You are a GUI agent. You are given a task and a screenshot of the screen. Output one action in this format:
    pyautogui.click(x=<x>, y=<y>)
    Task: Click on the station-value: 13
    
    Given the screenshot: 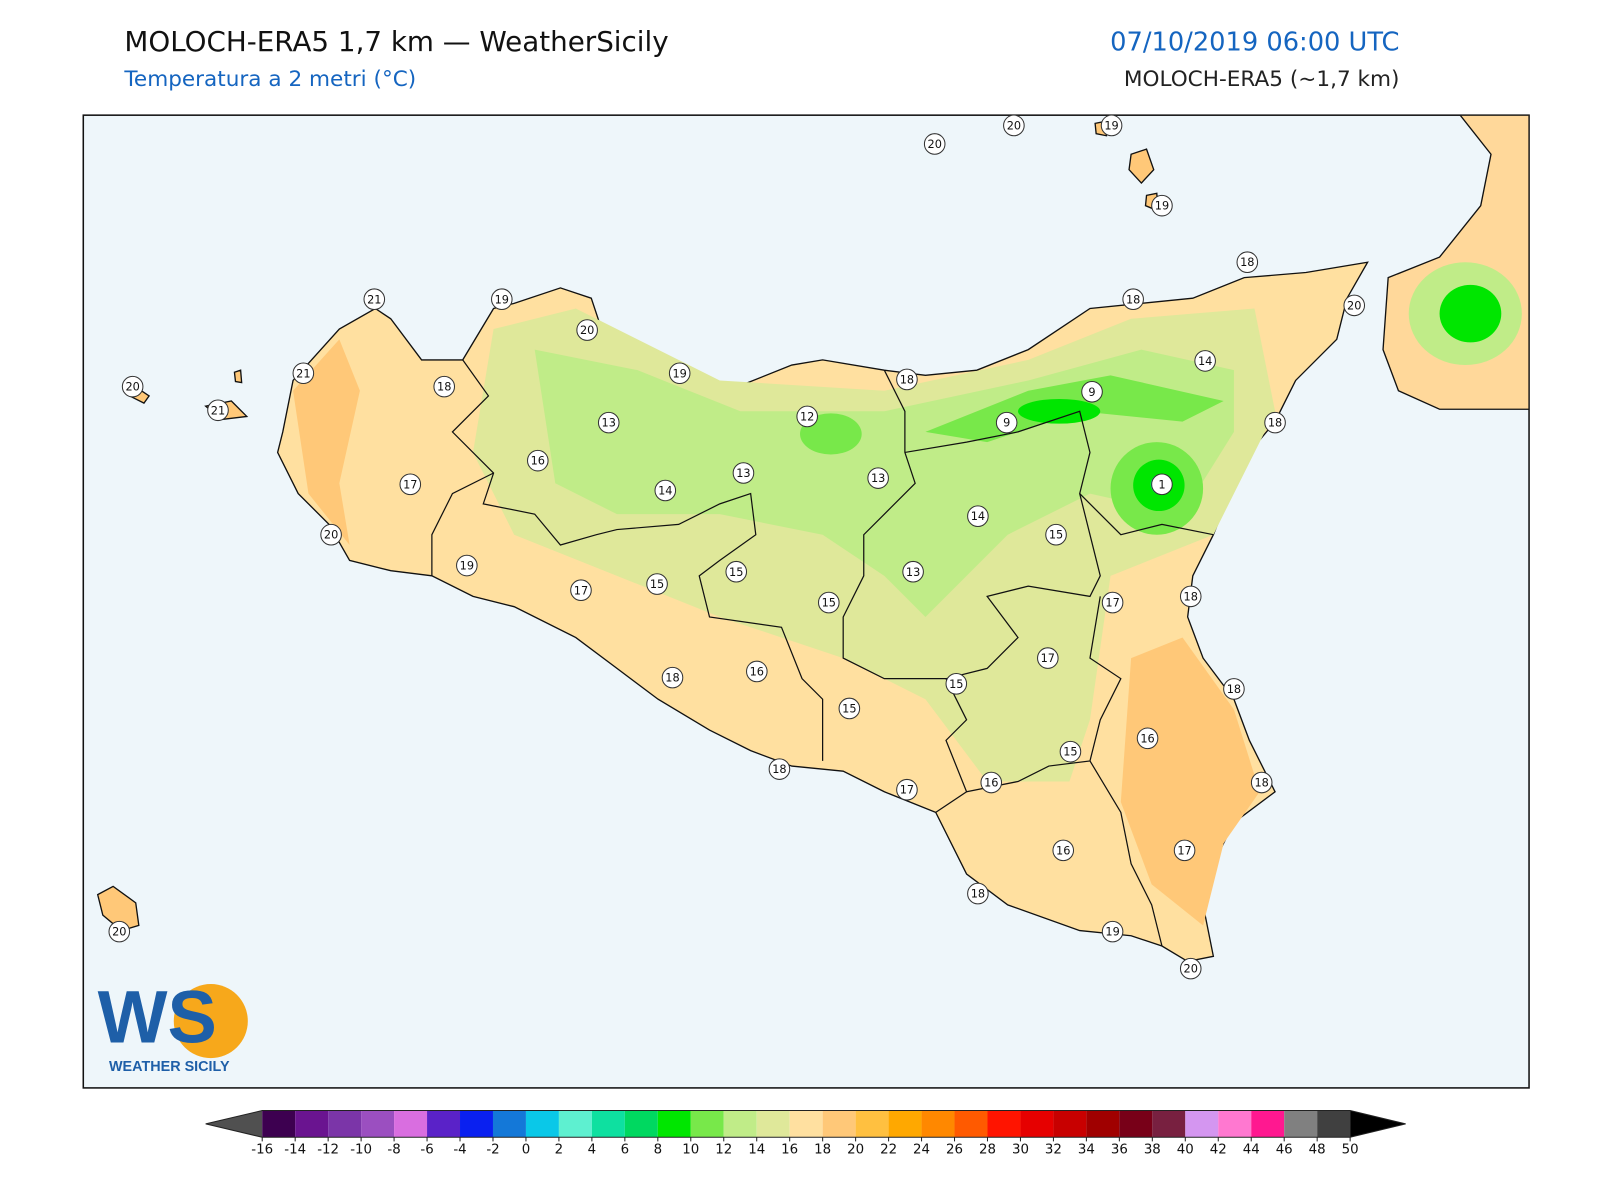 What is the action you would take?
    pyautogui.click(x=878, y=478)
    